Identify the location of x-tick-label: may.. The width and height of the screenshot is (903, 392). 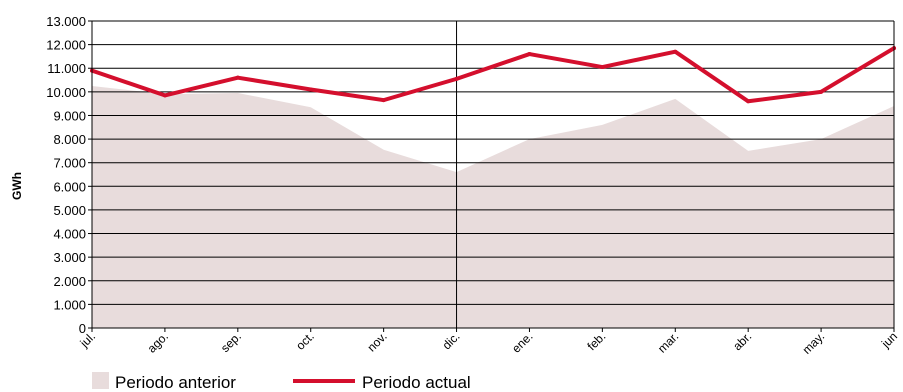
(814, 343).